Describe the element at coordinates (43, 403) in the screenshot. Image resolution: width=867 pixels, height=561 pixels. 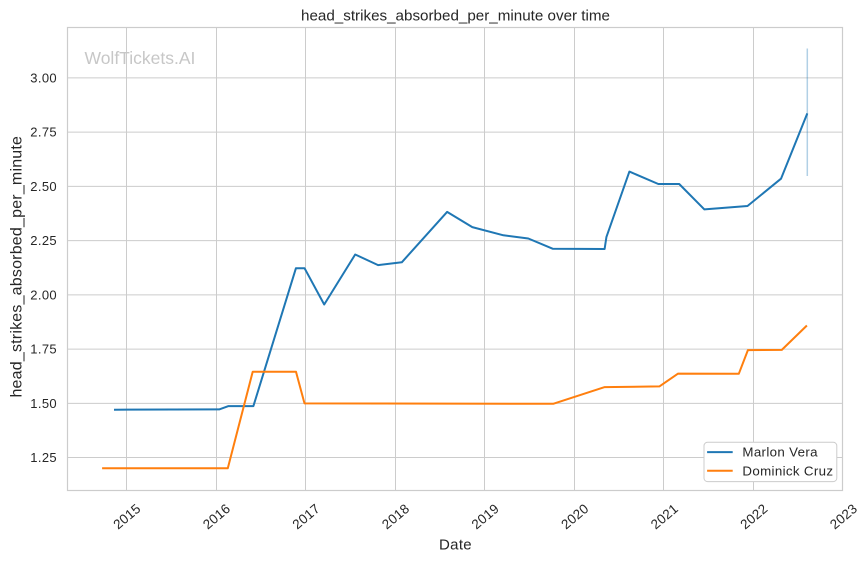
I see `svg-text: 1.50` at that location.